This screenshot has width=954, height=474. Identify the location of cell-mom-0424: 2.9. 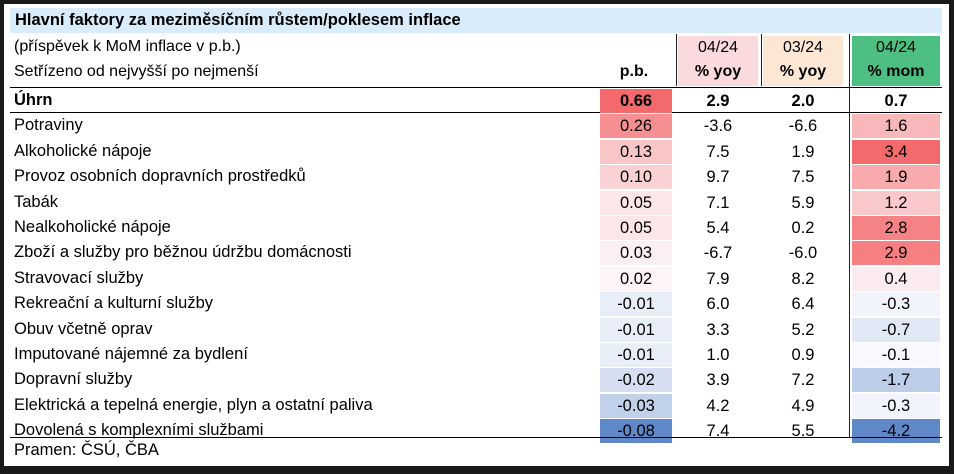
(896, 253).